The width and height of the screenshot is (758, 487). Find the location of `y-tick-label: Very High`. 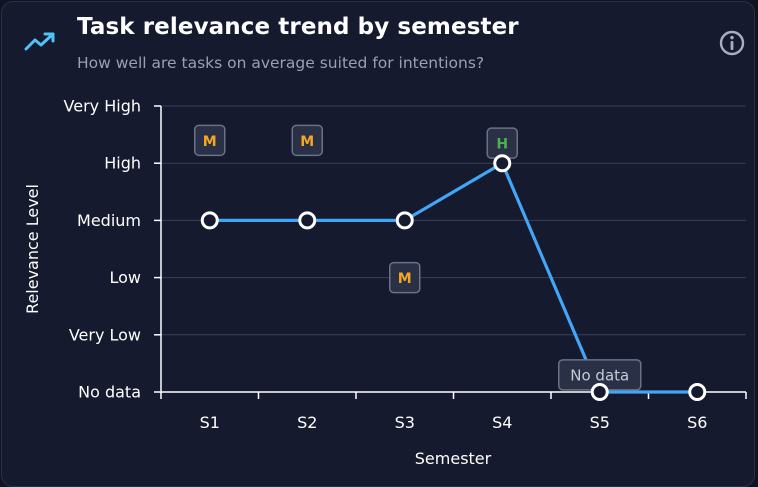

y-tick-label: Very High is located at coordinates (102, 106).